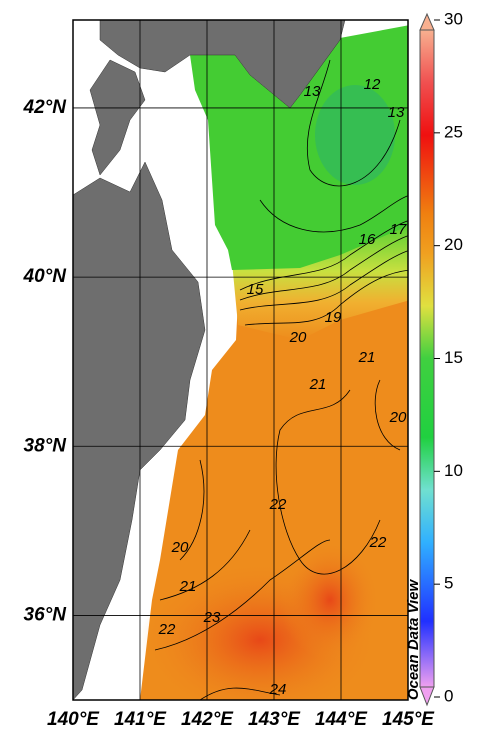 This screenshot has height=754, width=480. Describe the element at coordinates (212, 617) in the screenshot. I see `contour-label: 23` at that location.